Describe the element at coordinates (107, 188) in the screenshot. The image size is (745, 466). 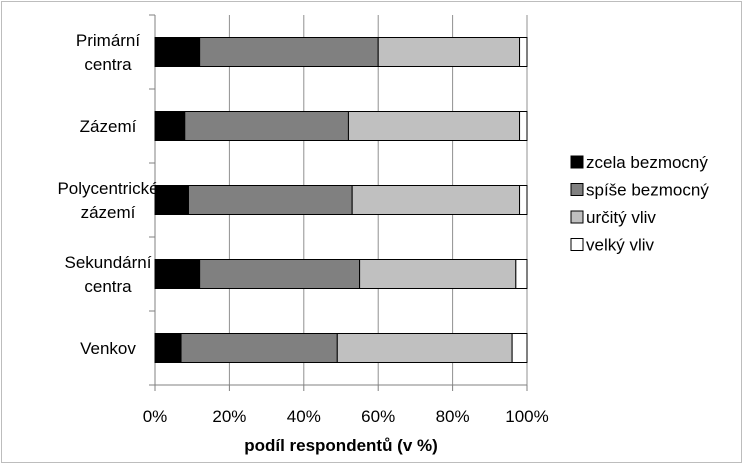
I see `category-label: Polycentrické` at that location.